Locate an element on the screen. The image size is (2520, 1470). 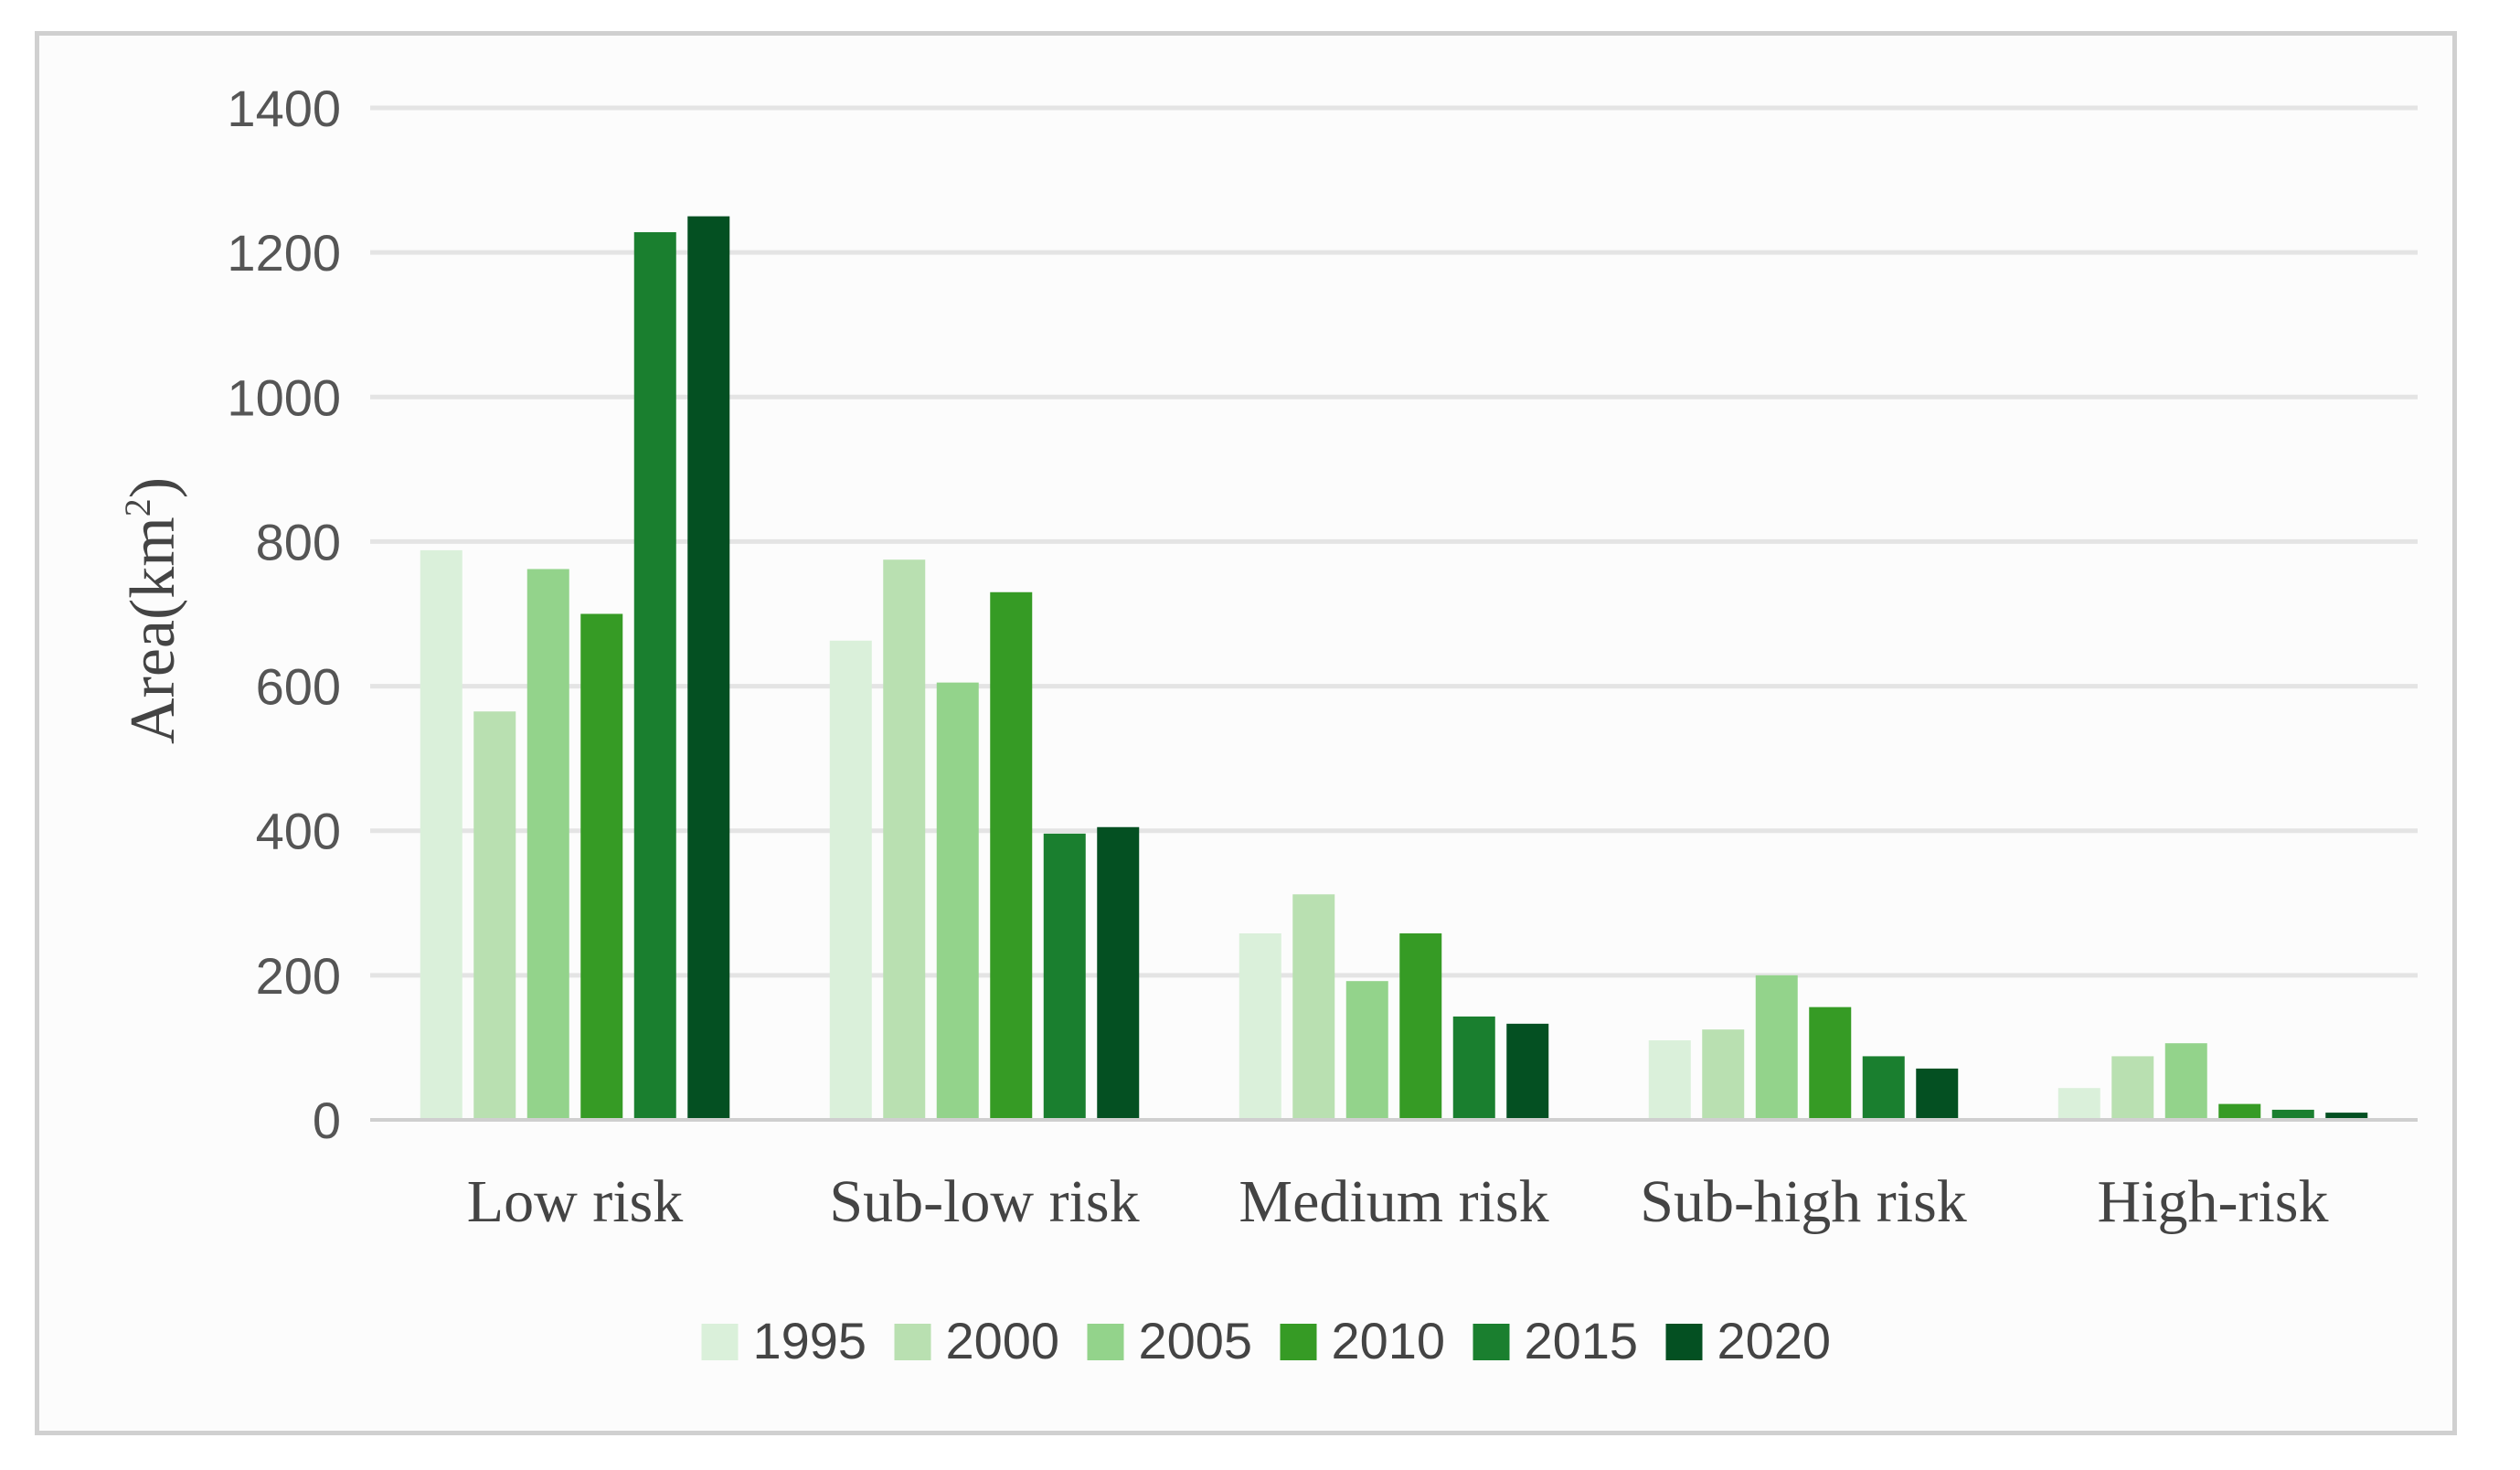
legend-item: 2010 is located at coordinates (1363, 1340).